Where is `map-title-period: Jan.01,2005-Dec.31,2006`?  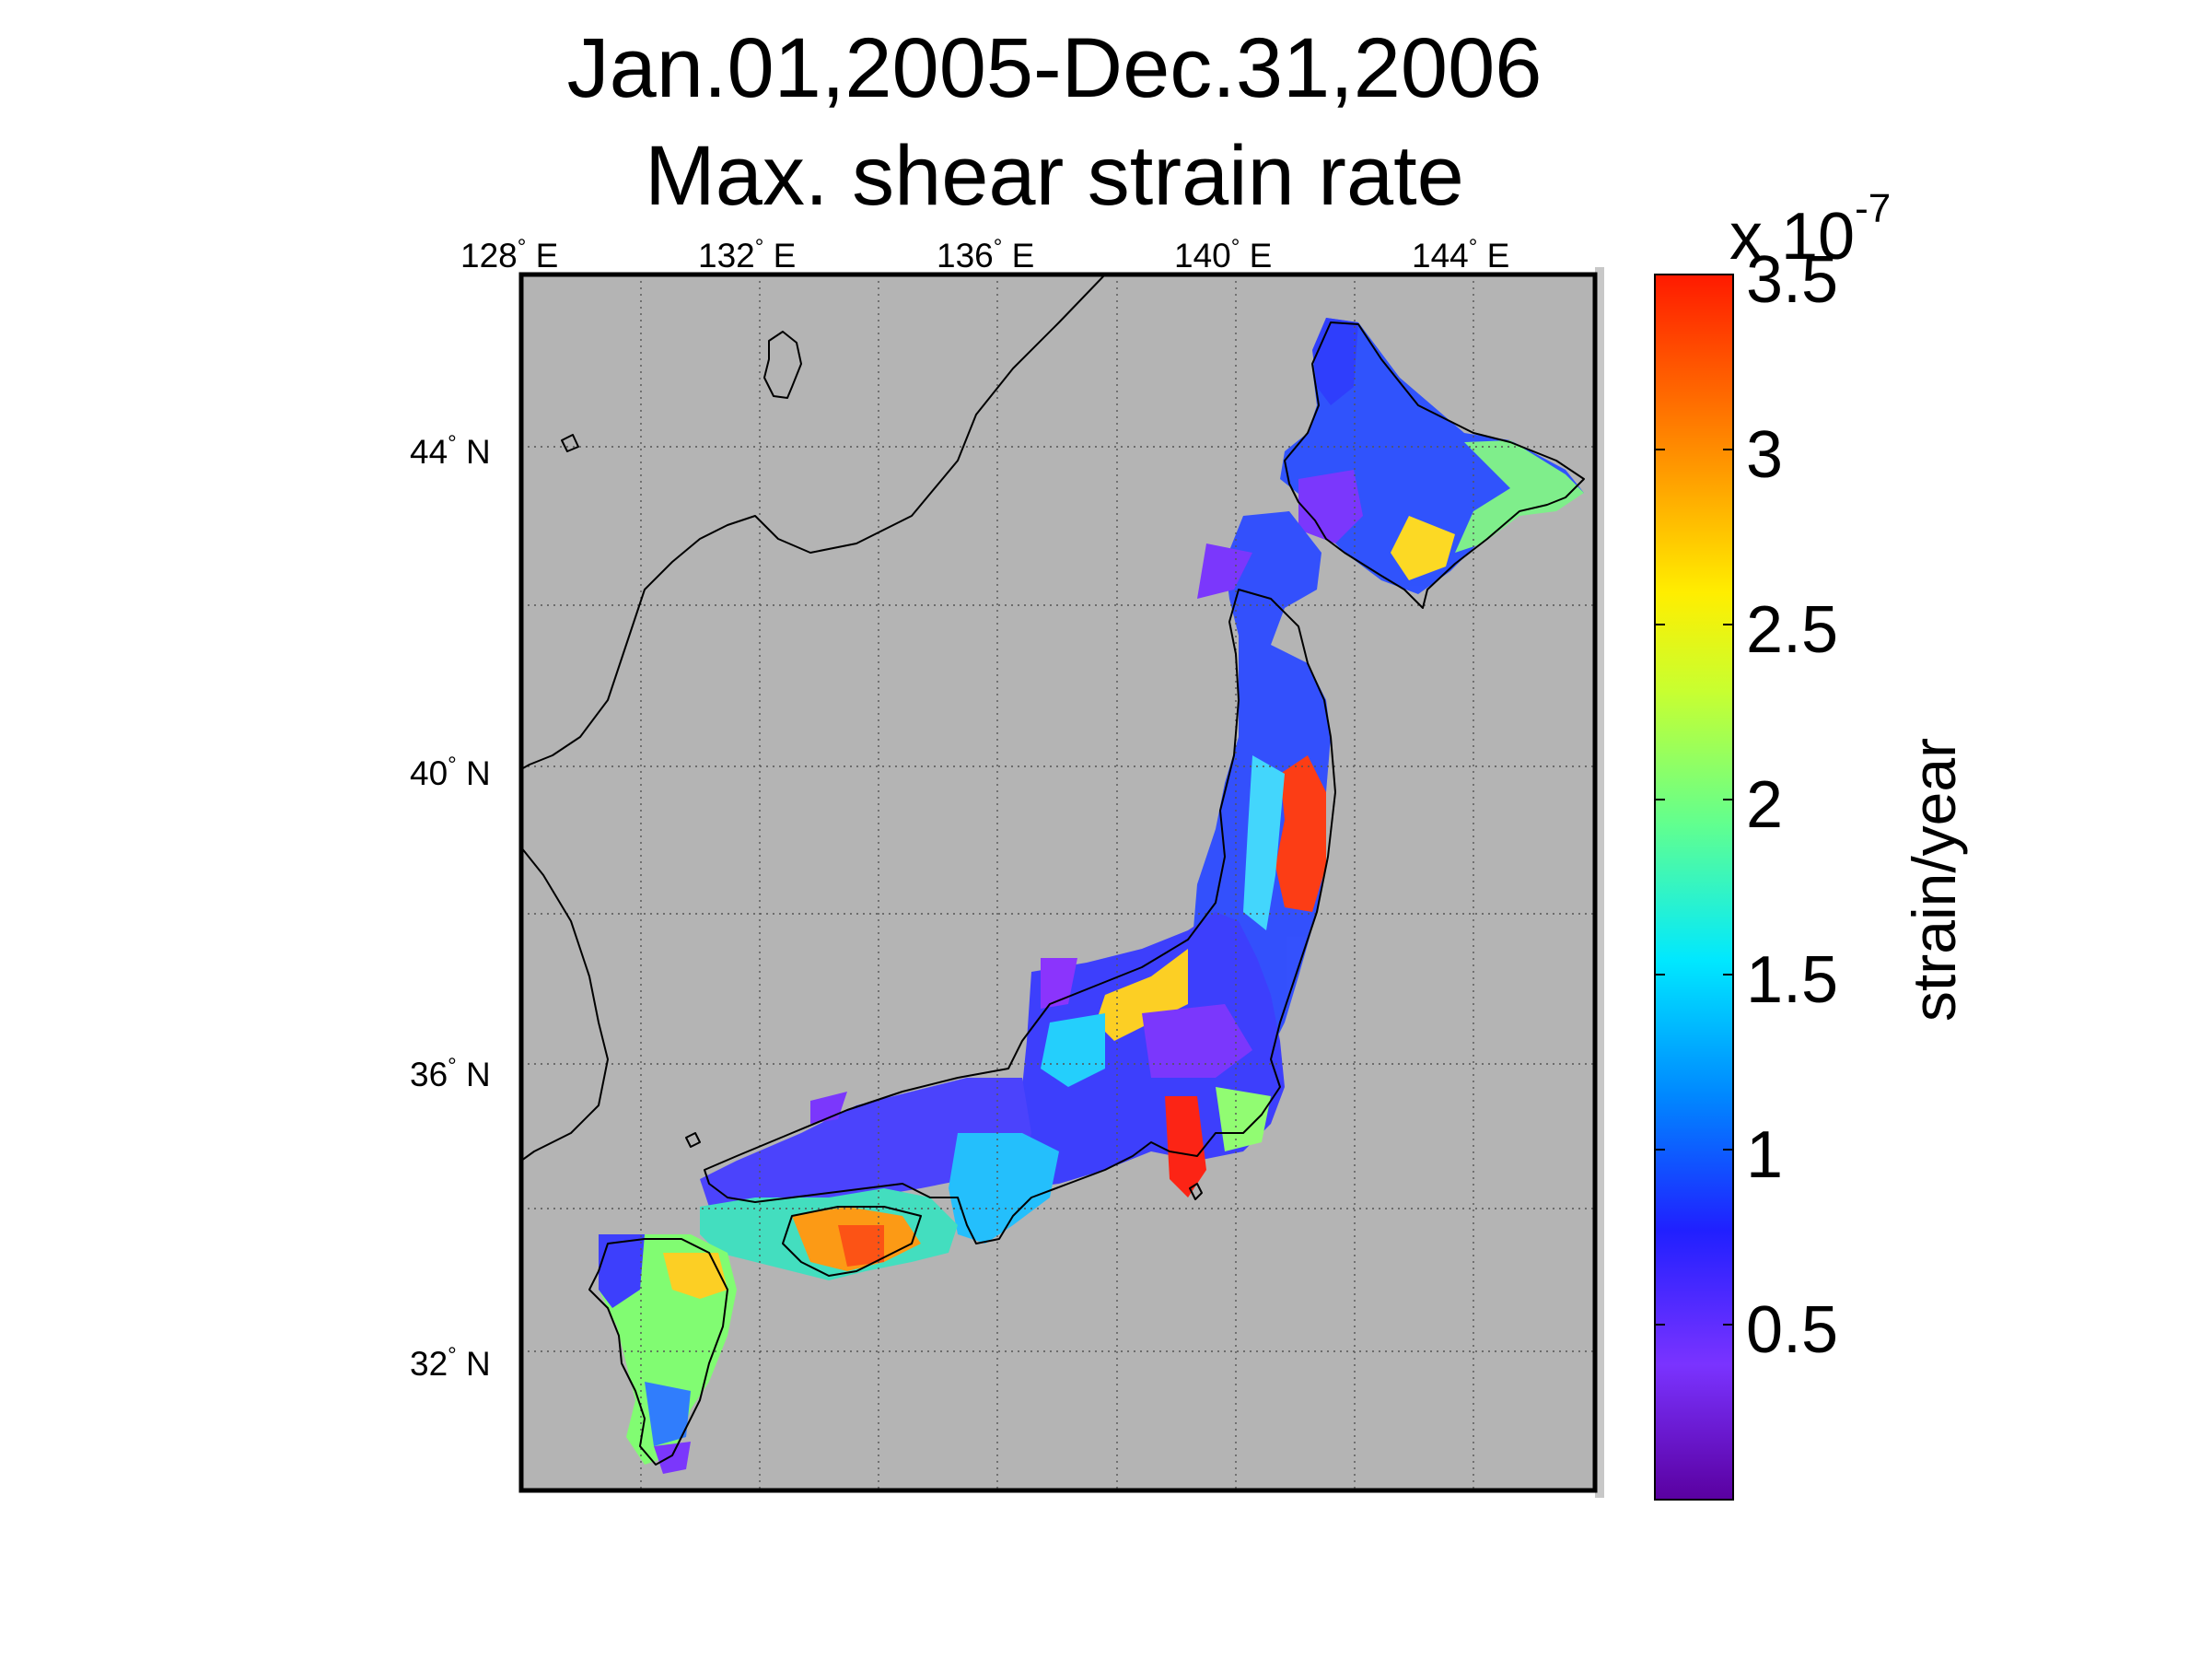
map-title-period: Jan.01,2005-Dec.31,2006 is located at coordinates (1055, 68).